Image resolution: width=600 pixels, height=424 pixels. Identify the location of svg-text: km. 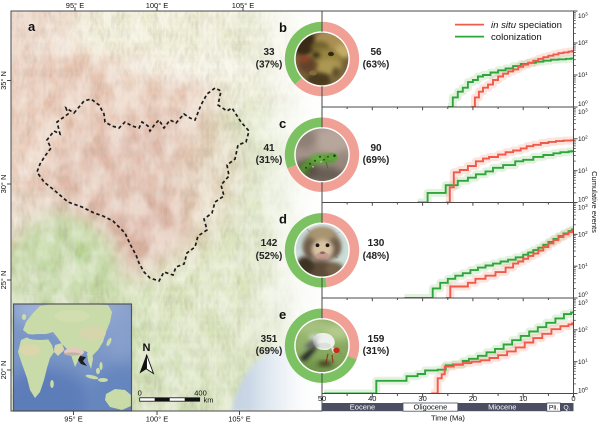
(209, 400).